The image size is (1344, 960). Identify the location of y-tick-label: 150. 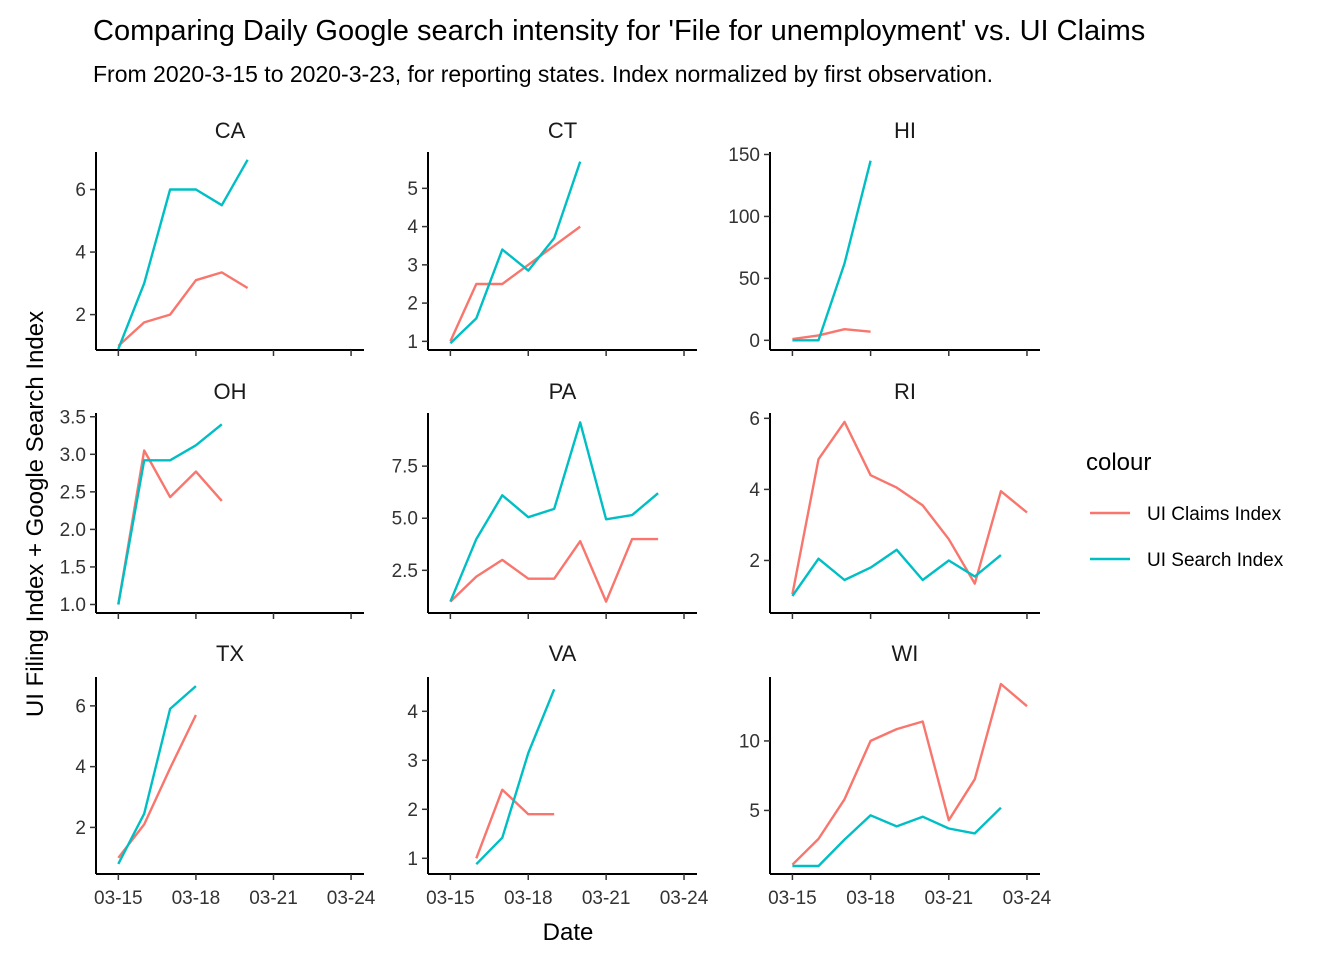
(744, 155).